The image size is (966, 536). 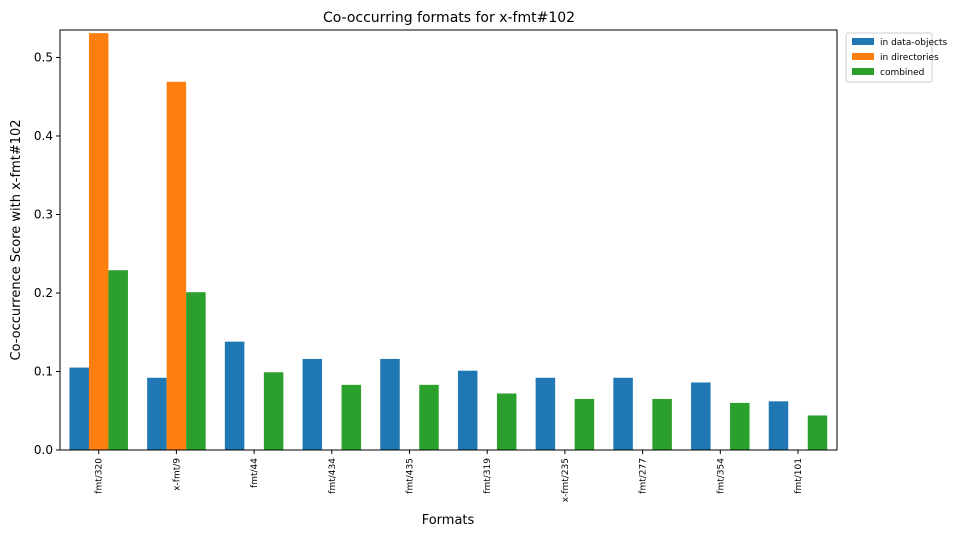 I want to click on x-tick-label: fmt/44, so click(x=255, y=473).